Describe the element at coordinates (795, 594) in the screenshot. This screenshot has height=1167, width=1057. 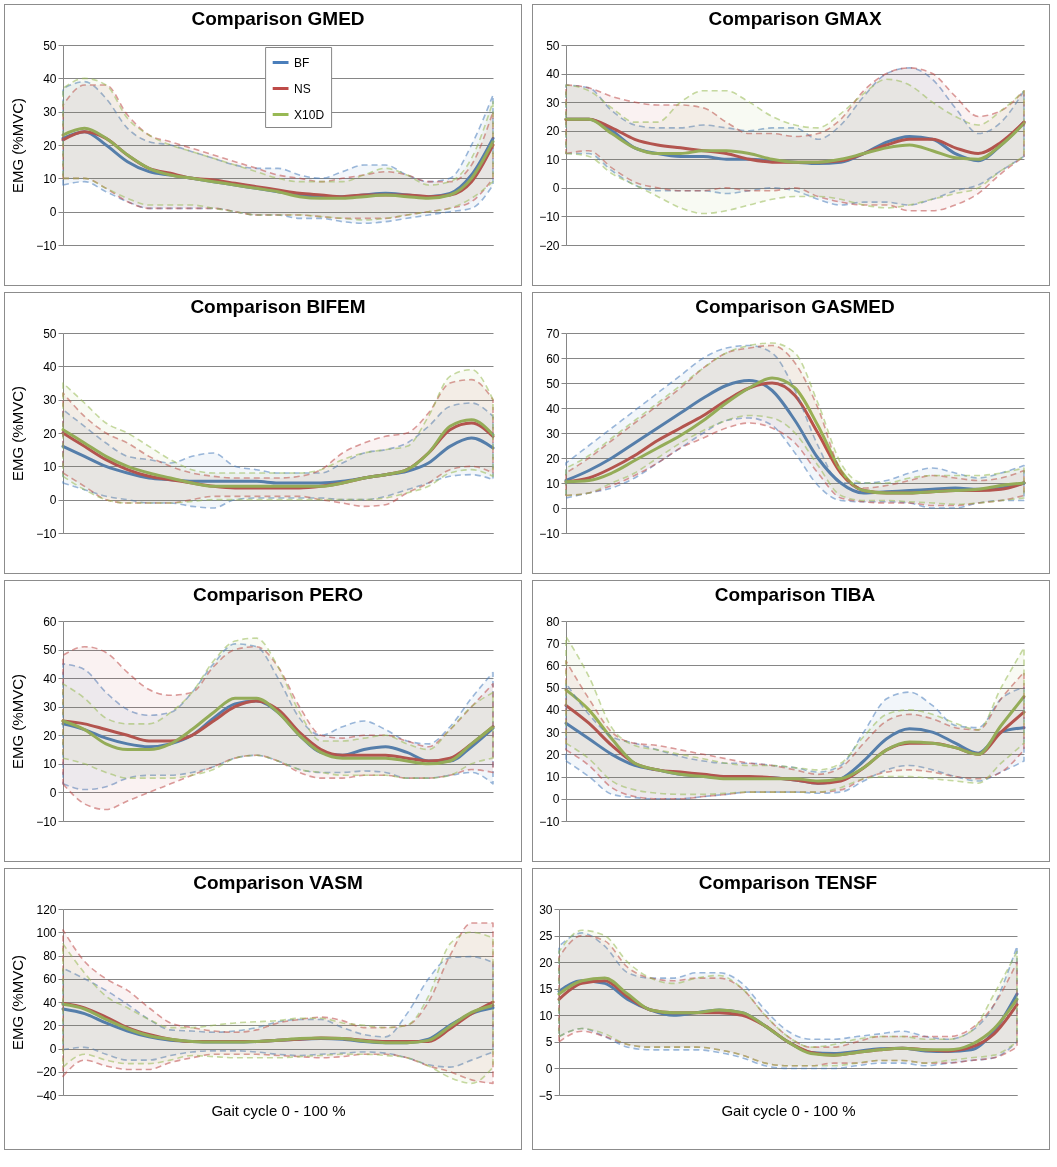
I see `chart-title: Comparison TIBA` at that location.